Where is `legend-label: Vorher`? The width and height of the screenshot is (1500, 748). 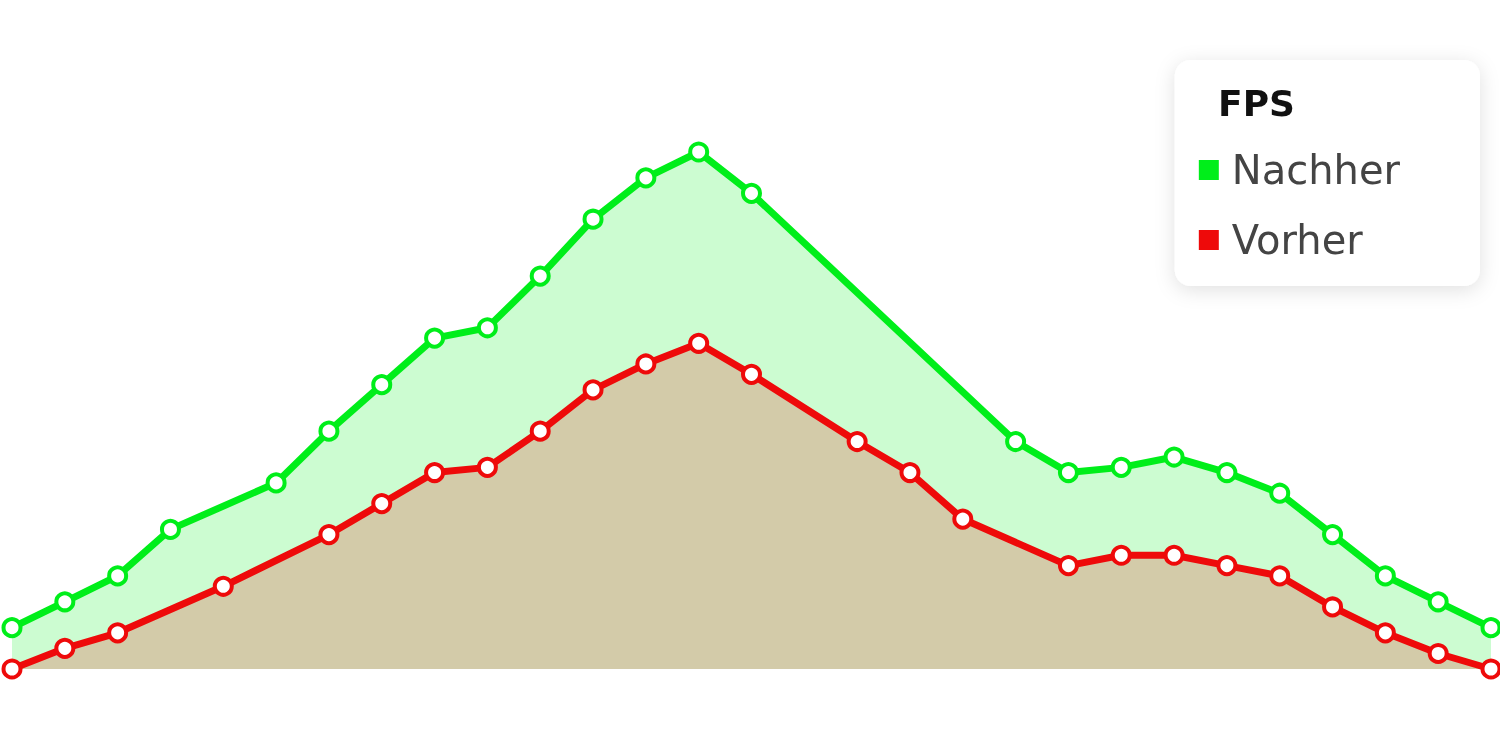 legend-label: Vorher is located at coordinates (1297, 240).